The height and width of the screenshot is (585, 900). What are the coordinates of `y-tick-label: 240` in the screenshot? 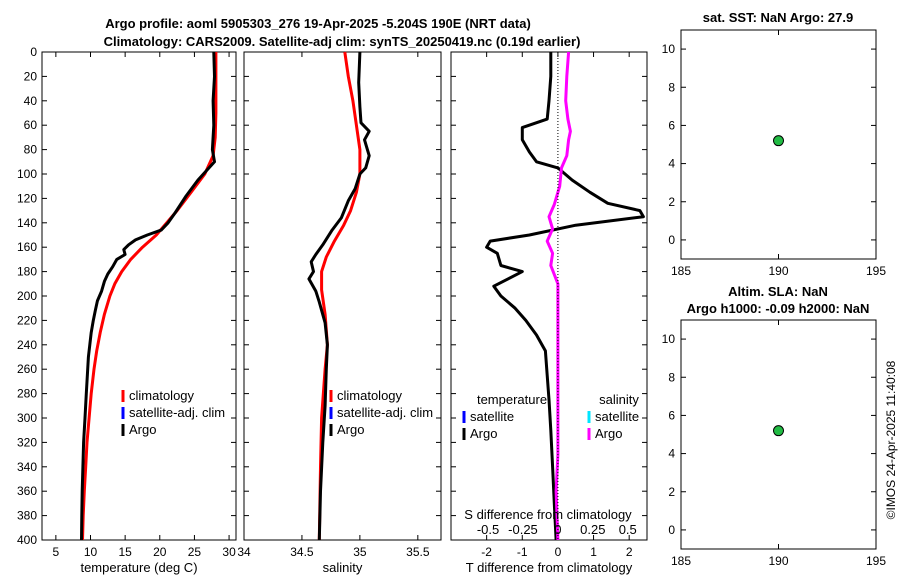 It's located at (27, 345).